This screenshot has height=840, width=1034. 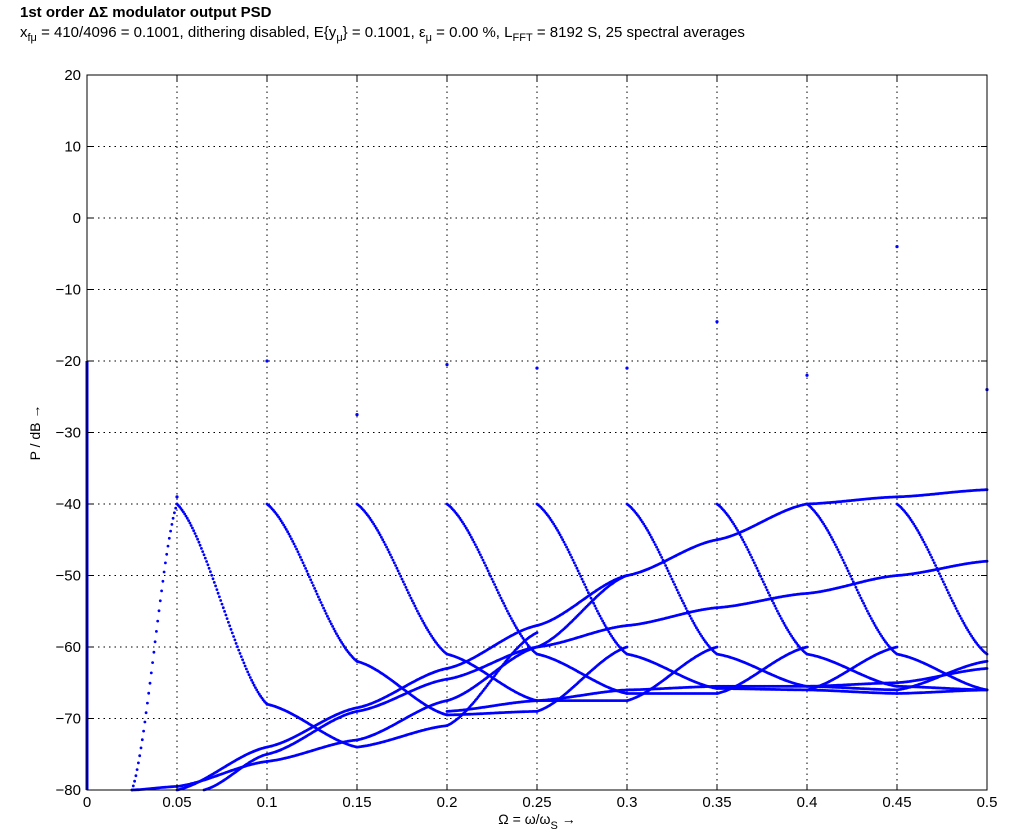 What do you see at coordinates (356, 802) in the screenshot?
I see `x-tick-label: 0.15` at bounding box center [356, 802].